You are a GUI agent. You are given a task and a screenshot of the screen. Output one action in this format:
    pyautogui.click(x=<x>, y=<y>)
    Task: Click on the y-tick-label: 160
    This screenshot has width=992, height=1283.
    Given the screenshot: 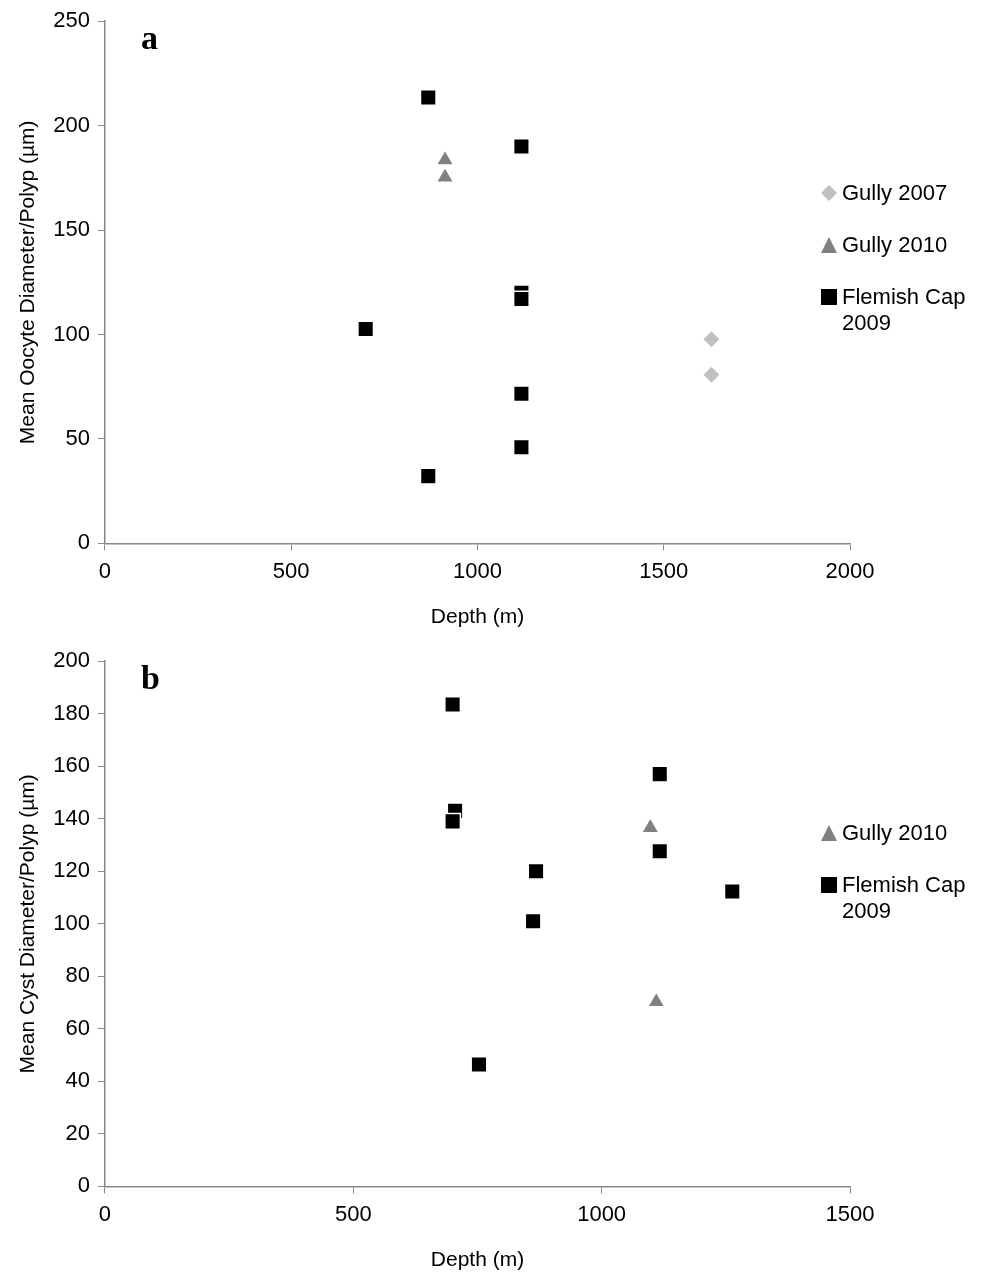 What is the action you would take?
    pyautogui.click(x=71, y=765)
    